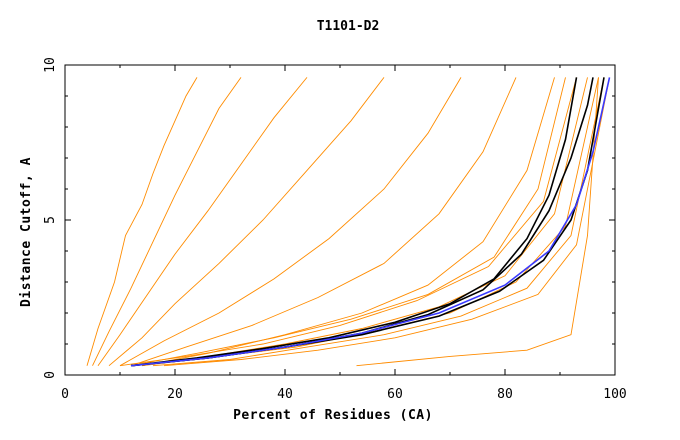  What do you see at coordinates (348, 26) in the screenshot?
I see `chart-title: T1101-D2` at bounding box center [348, 26].